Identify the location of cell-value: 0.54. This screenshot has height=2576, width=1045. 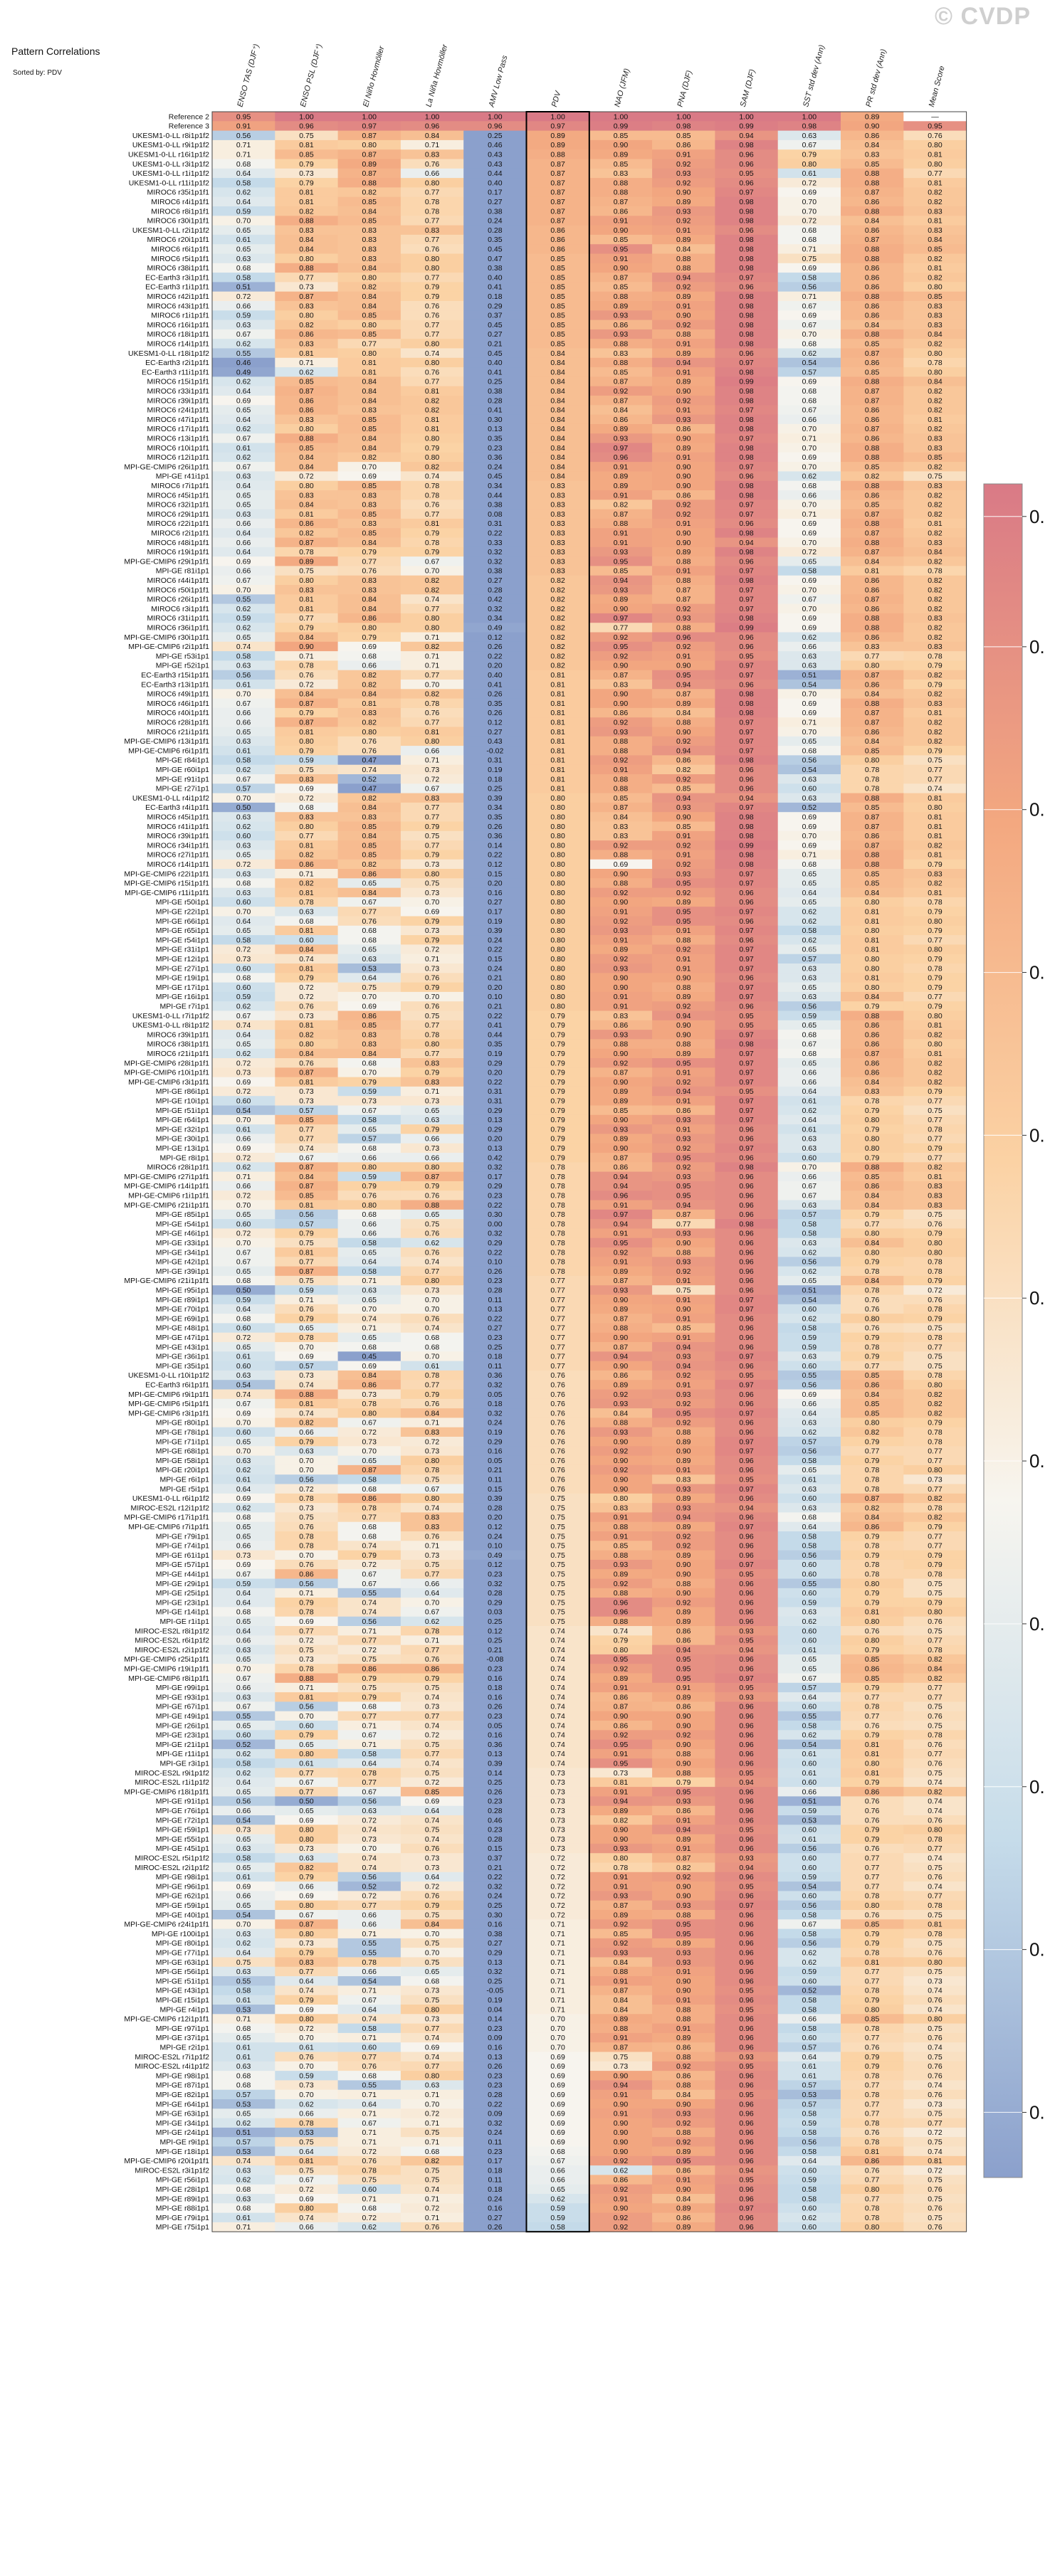
(809, 685).